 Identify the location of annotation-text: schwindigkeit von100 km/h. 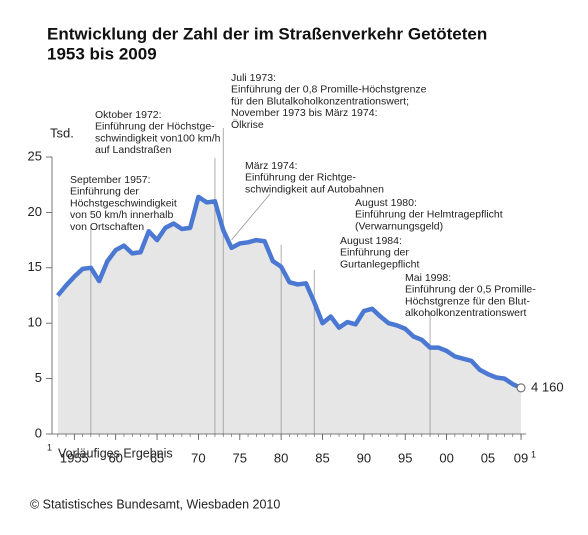
(158, 138).